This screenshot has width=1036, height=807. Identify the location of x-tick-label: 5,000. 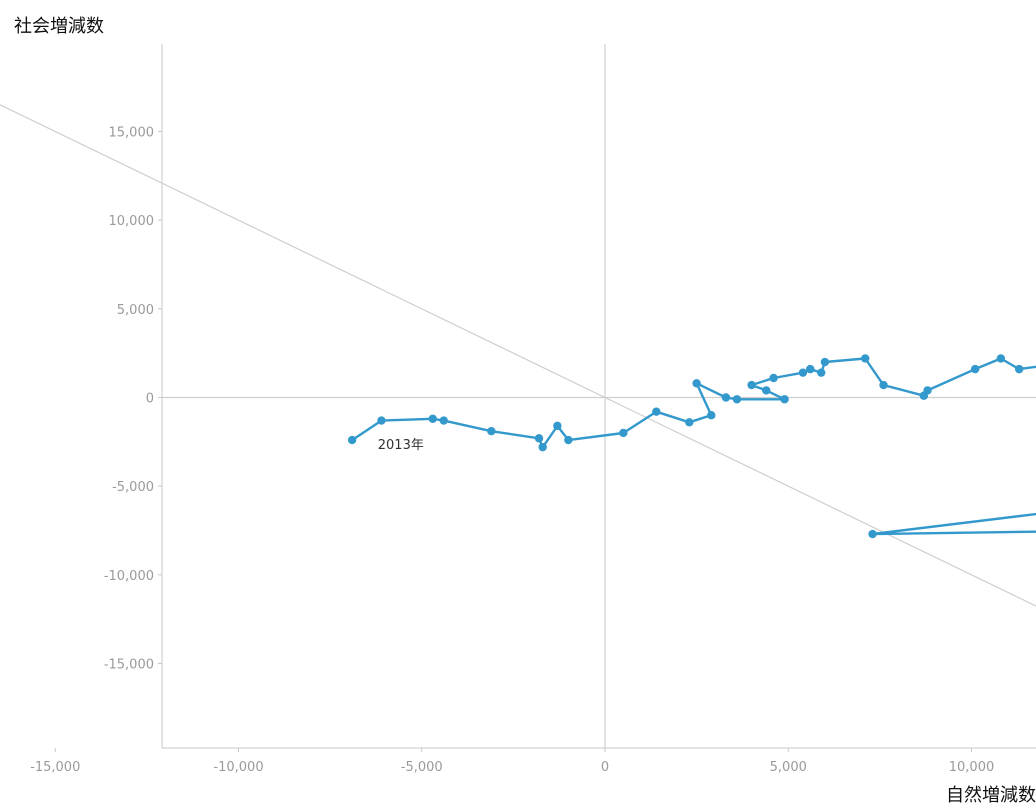
(788, 767).